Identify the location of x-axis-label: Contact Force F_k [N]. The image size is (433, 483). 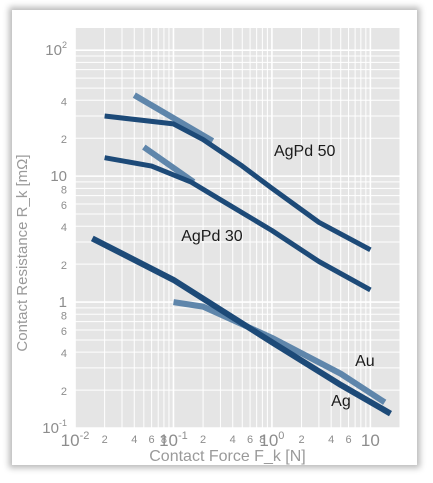
(227, 456).